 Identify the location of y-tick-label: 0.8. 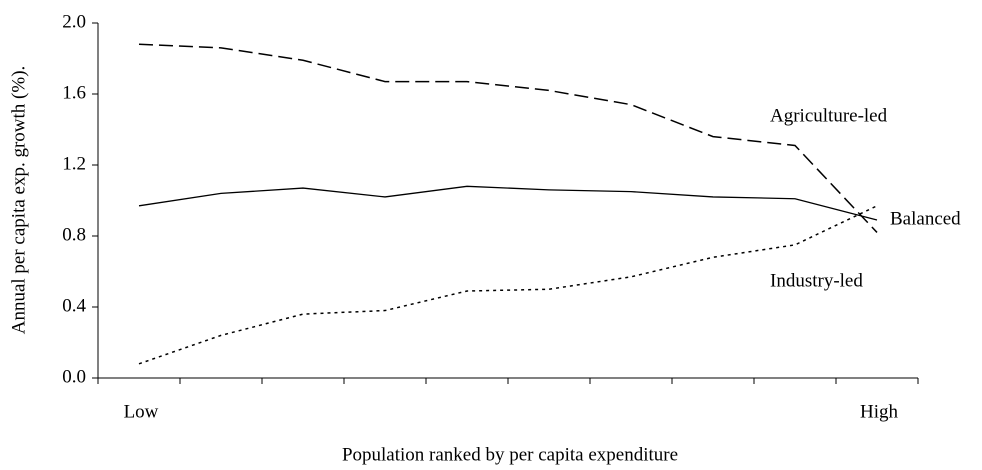
(74, 234).